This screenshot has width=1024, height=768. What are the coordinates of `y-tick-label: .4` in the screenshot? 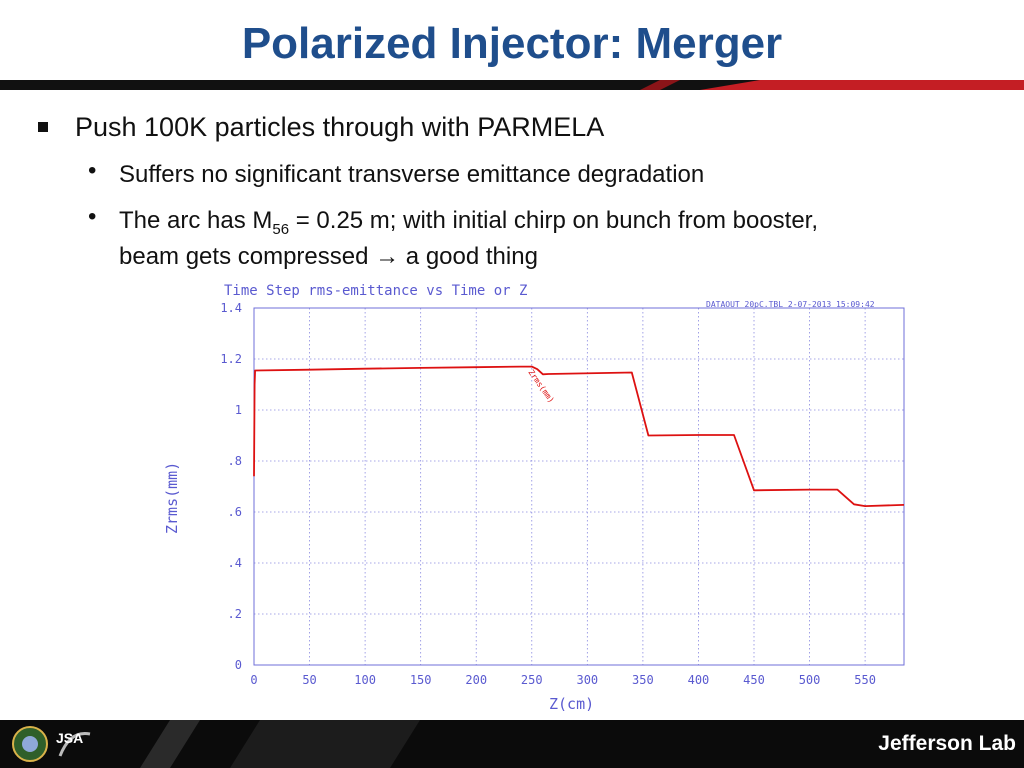 It's located at (235, 563).